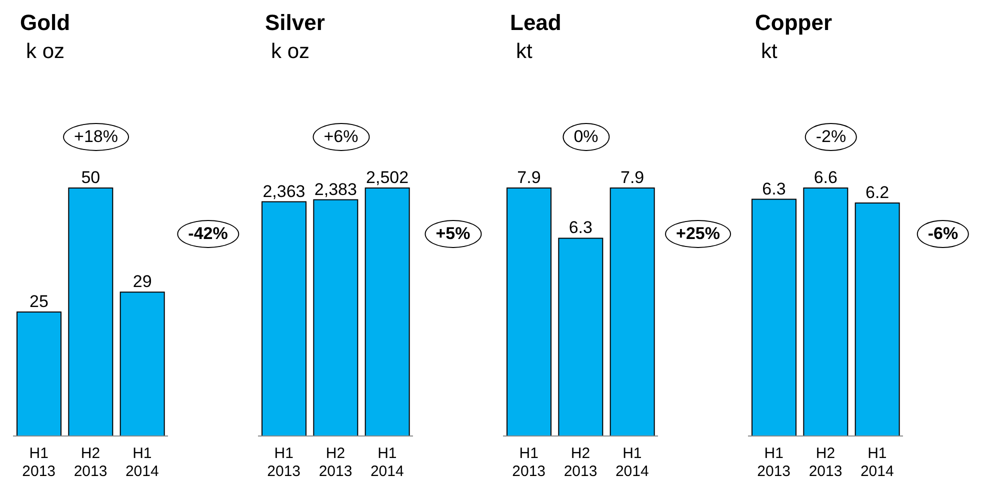  What do you see at coordinates (45, 23) in the screenshot?
I see `chart-title: Gold` at bounding box center [45, 23].